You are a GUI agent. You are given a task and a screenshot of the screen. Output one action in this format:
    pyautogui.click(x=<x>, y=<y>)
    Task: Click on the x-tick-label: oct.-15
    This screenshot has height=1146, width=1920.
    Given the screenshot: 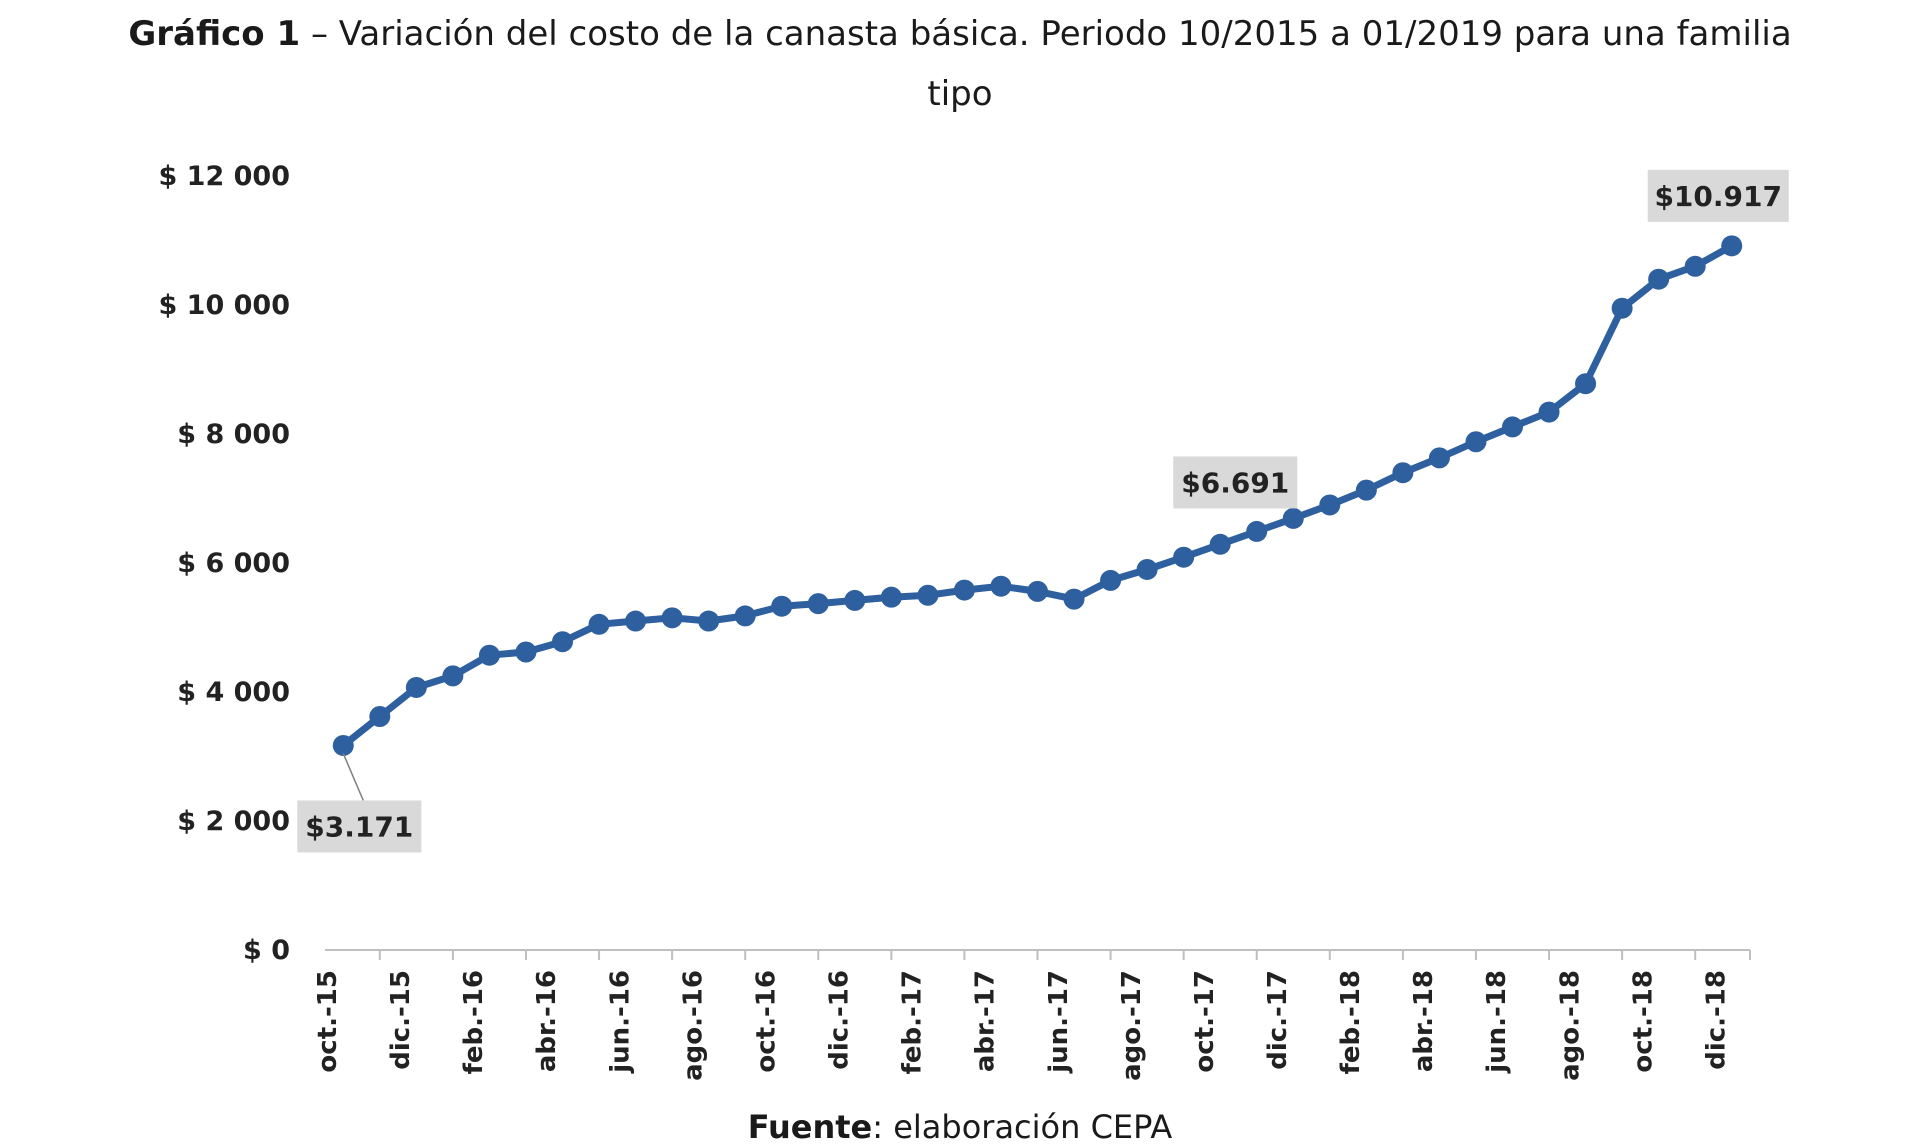 What is the action you would take?
    pyautogui.click(x=328, y=1021)
    